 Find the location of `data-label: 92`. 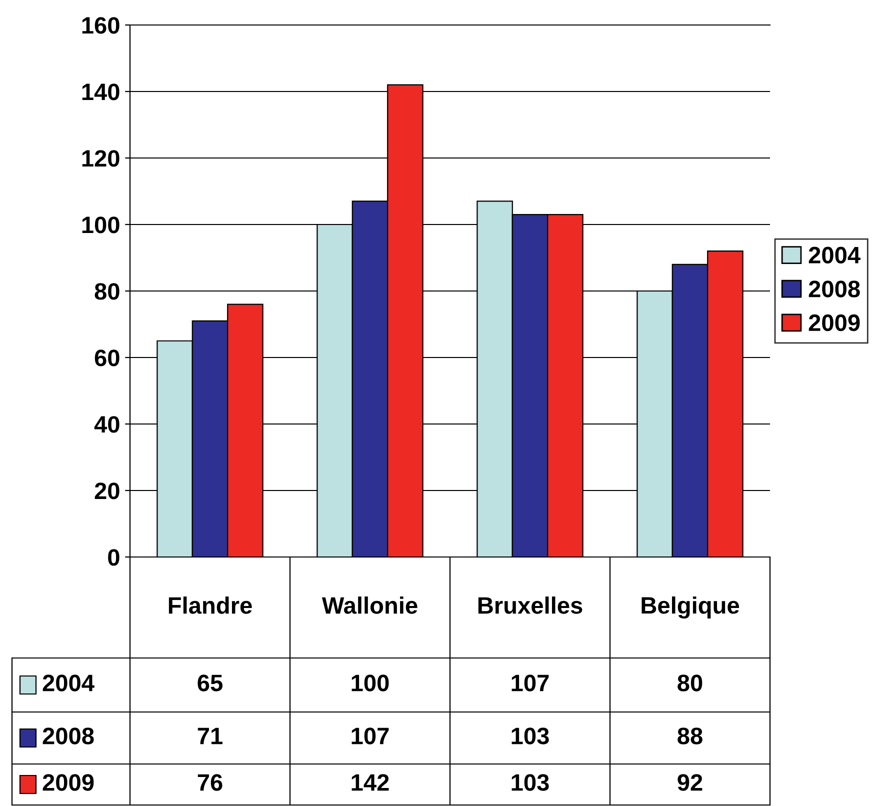

data-label: 92 is located at coordinates (690, 782).